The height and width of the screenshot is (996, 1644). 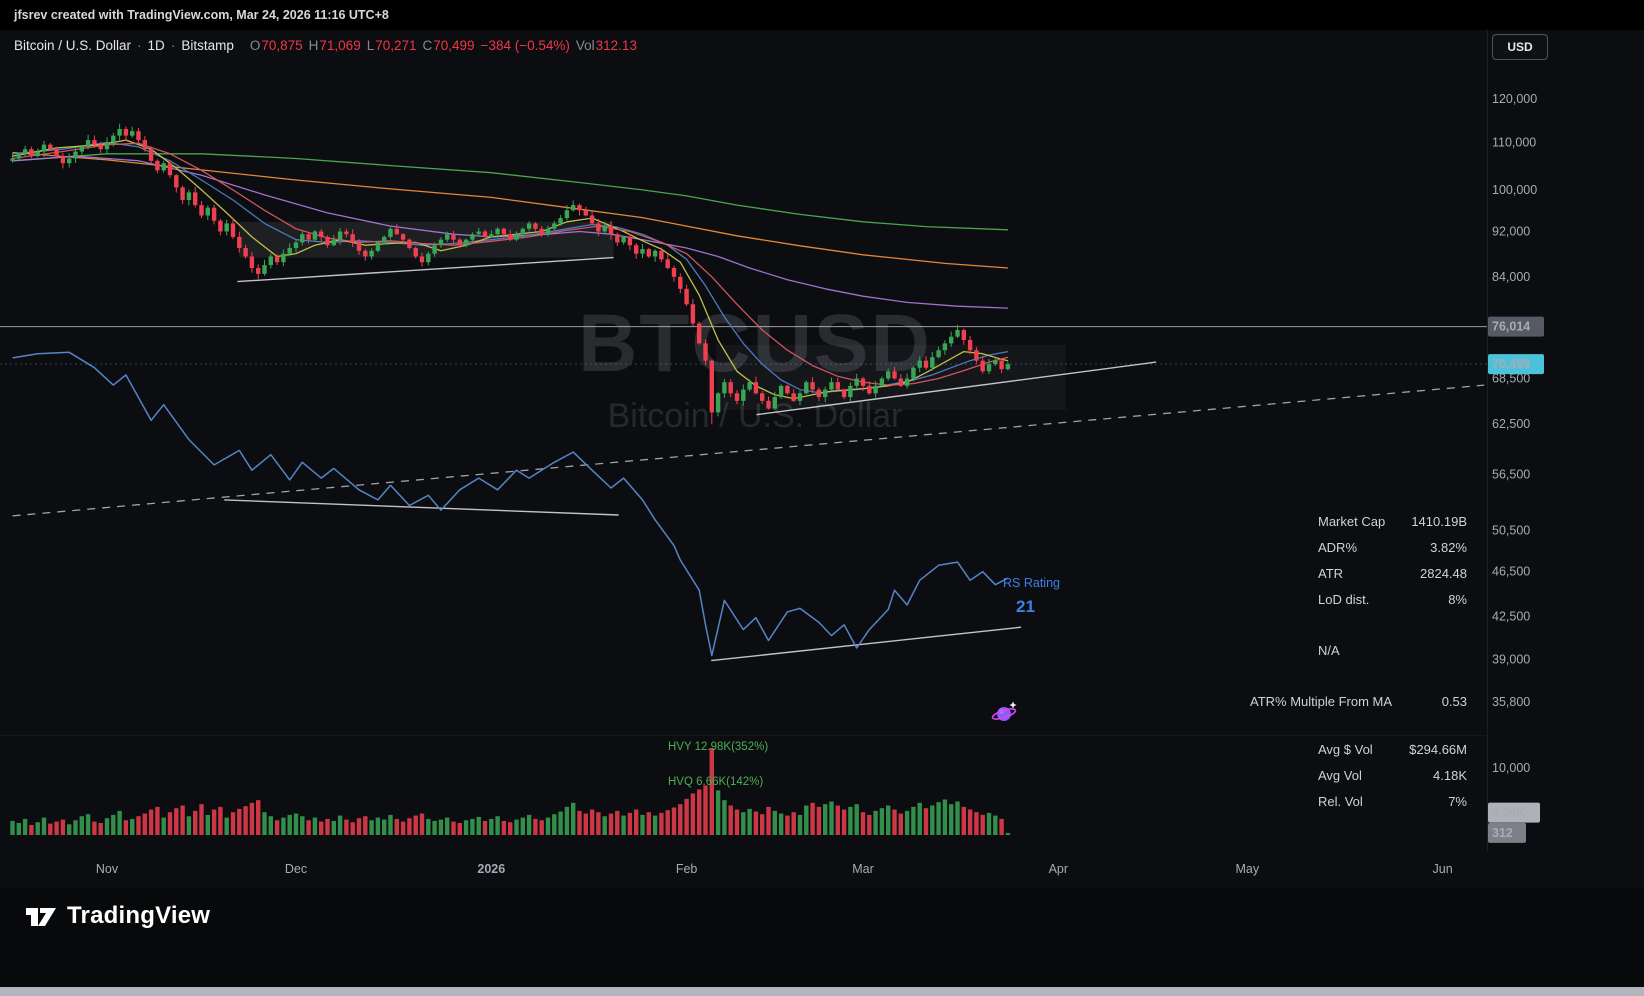 What do you see at coordinates (1514, 142) in the screenshot?
I see `svg-text: 110,000` at bounding box center [1514, 142].